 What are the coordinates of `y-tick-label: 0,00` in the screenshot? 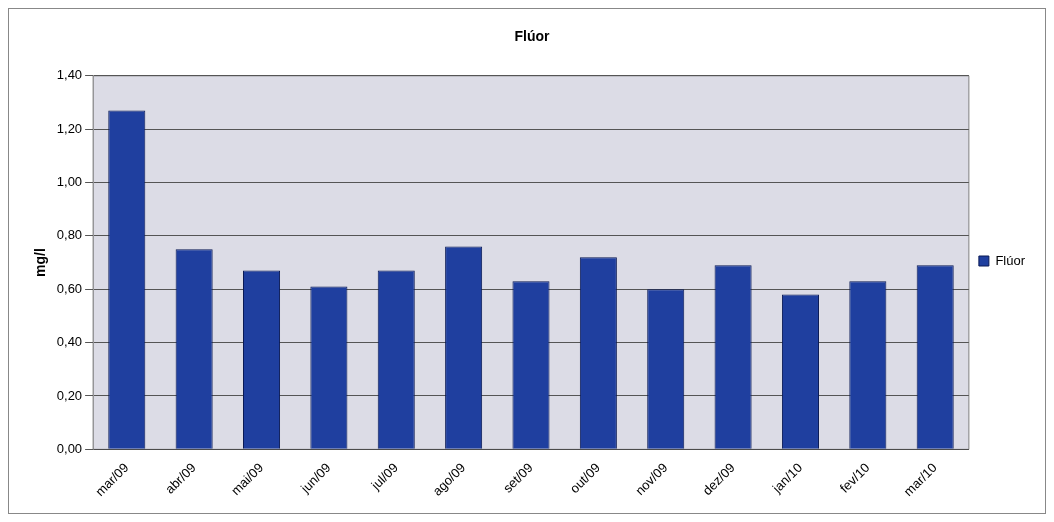 It's located at (69, 448).